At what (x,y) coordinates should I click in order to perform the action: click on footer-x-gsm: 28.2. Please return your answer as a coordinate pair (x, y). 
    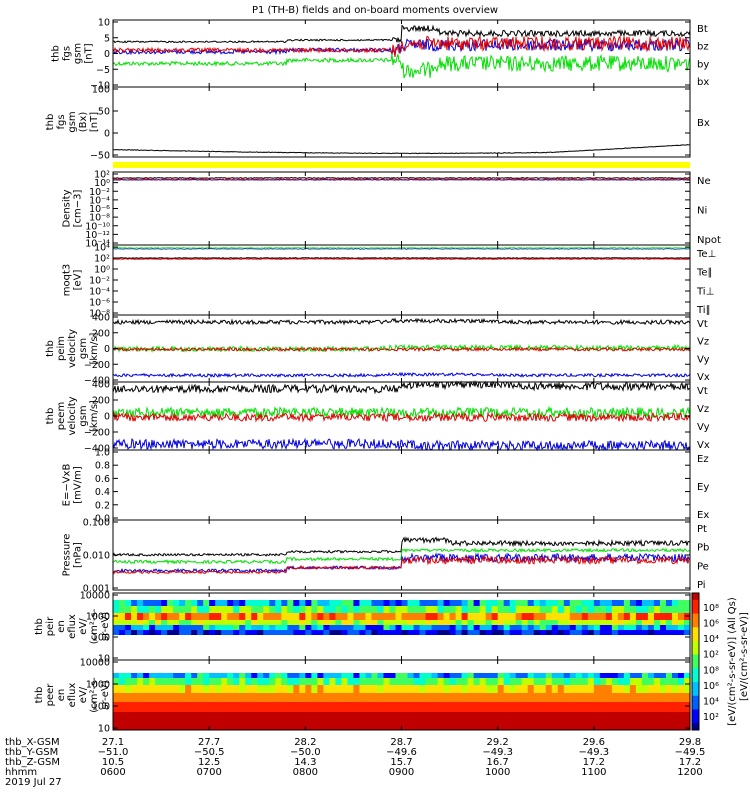
    Looking at the image, I should click on (305, 742).